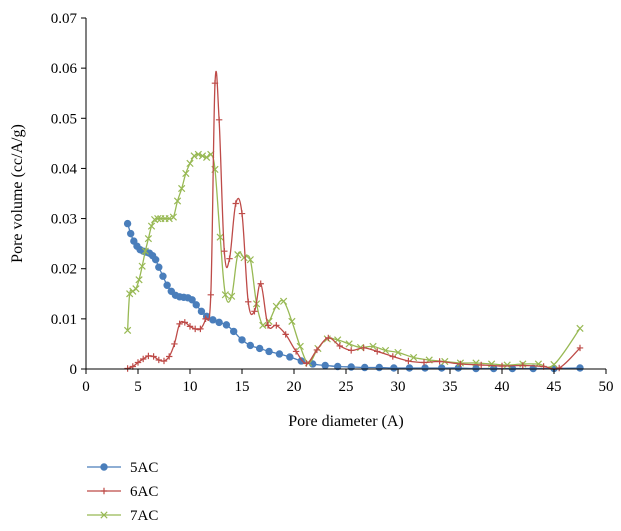 Image resolution: width=621 pixels, height=531 pixels. What do you see at coordinates (104, 491) in the screenshot?
I see `legend-marker-6ac` at bounding box center [104, 491].